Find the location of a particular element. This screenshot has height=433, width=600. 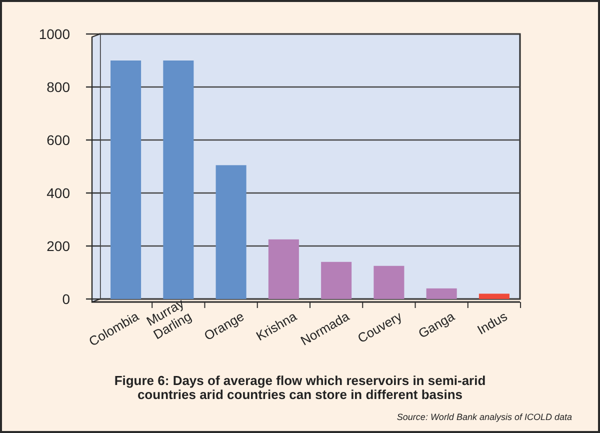

text: Figure 6: Days of average flow which reservoirs in semi-arid countries arid countries can store in different basins is located at coordinates (300, 387).